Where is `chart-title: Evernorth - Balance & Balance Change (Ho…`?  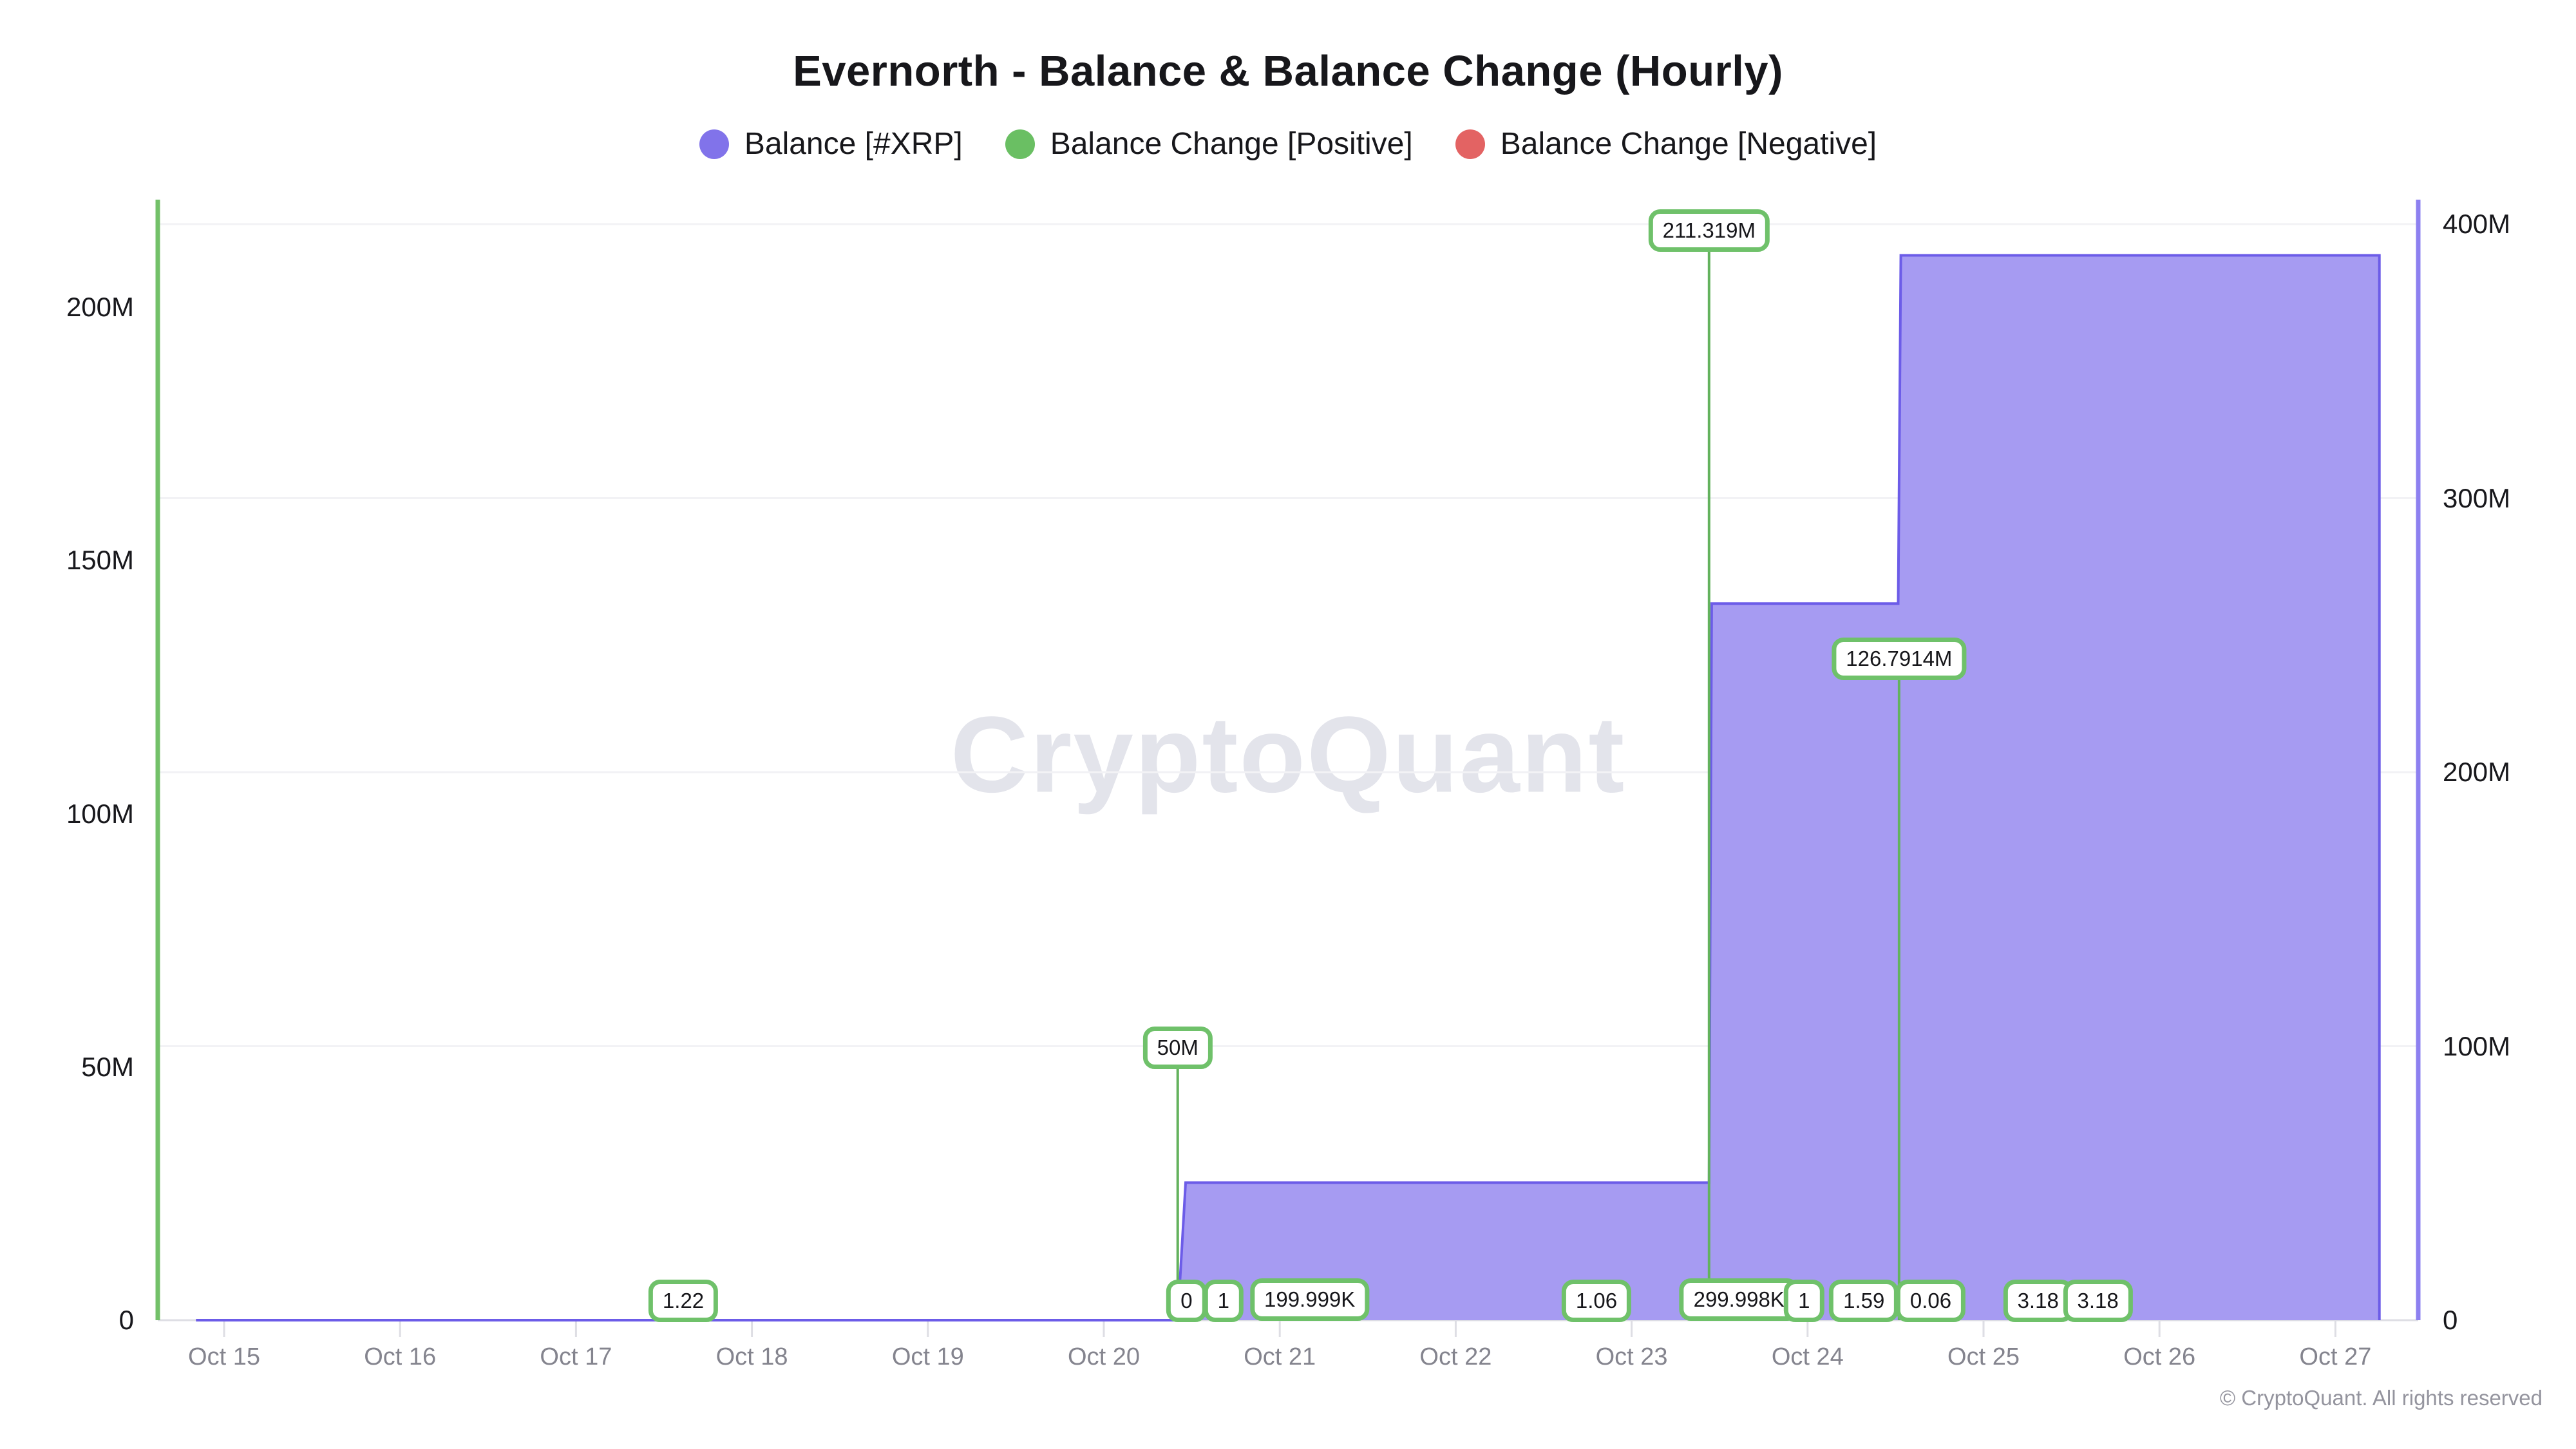
chart-title: Evernorth - Balance & Balance Change (Ho… is located at coordinates (1288, 71).